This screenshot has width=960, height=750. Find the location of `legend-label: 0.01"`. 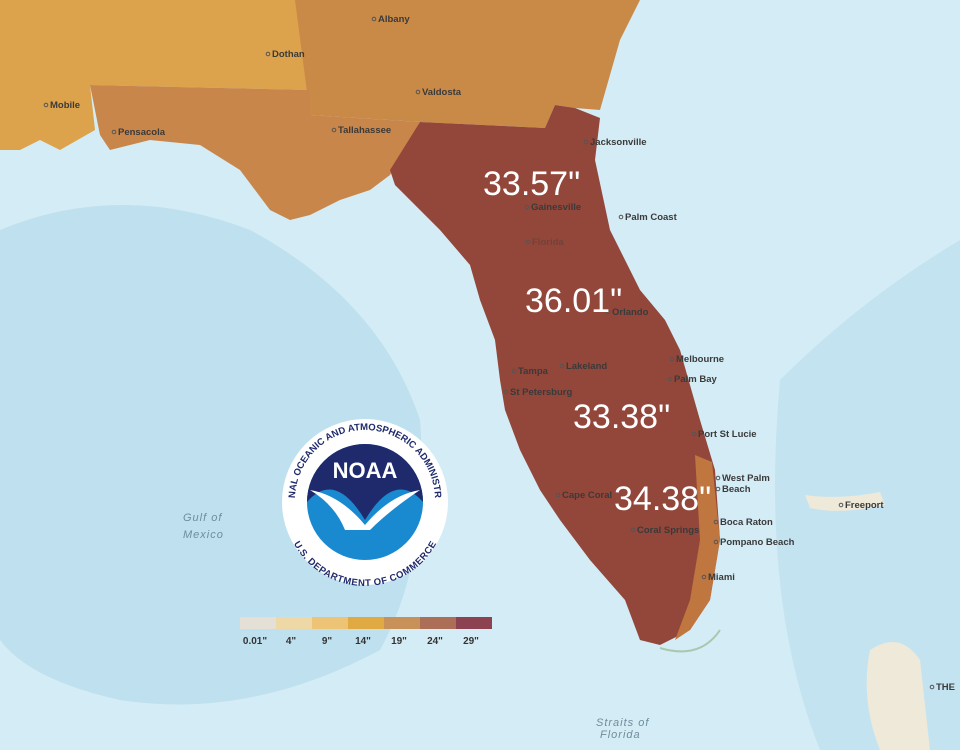

legend-label: 0.01" is located at coordinates (255, 641).